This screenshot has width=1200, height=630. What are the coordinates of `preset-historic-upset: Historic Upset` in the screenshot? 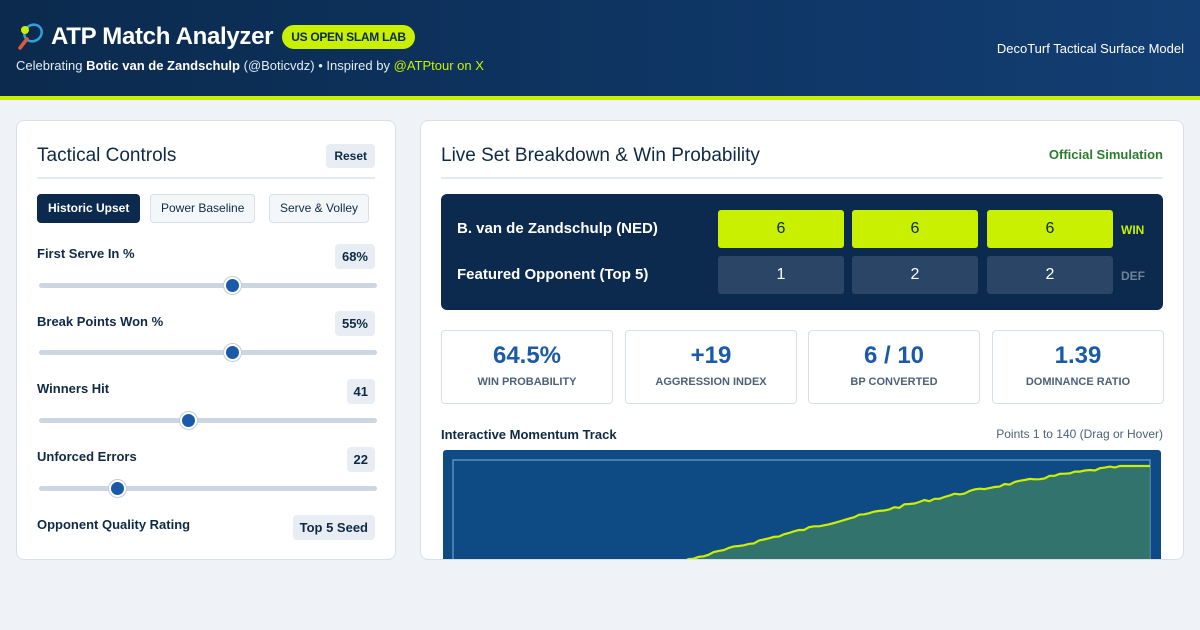 It's located at (89, 208).